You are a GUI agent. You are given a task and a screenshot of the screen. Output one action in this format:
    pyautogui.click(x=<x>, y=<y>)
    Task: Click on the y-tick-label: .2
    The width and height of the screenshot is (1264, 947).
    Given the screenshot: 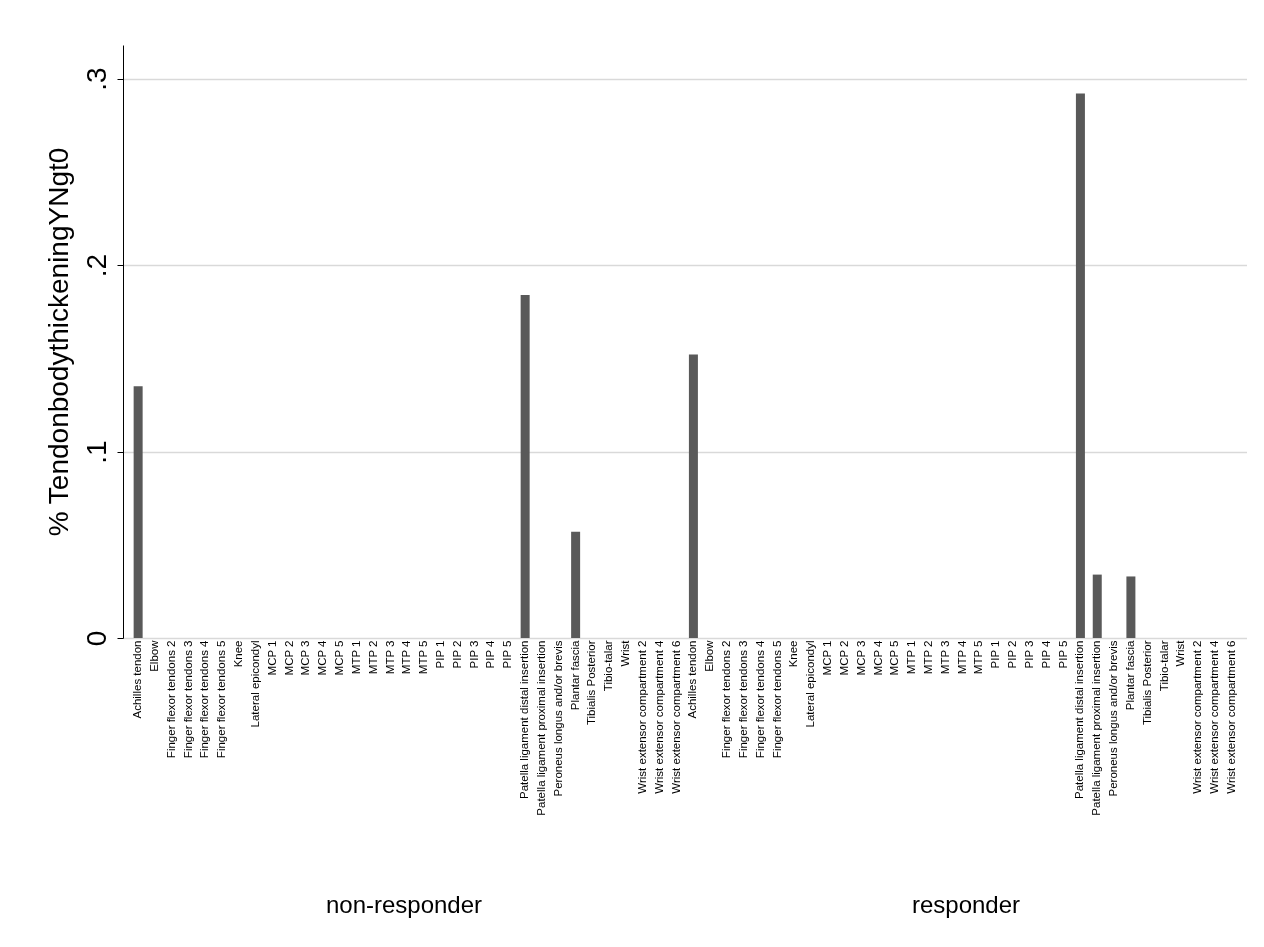 What is the action you would take?
    pyautogui.click(x=96, y=265)
    